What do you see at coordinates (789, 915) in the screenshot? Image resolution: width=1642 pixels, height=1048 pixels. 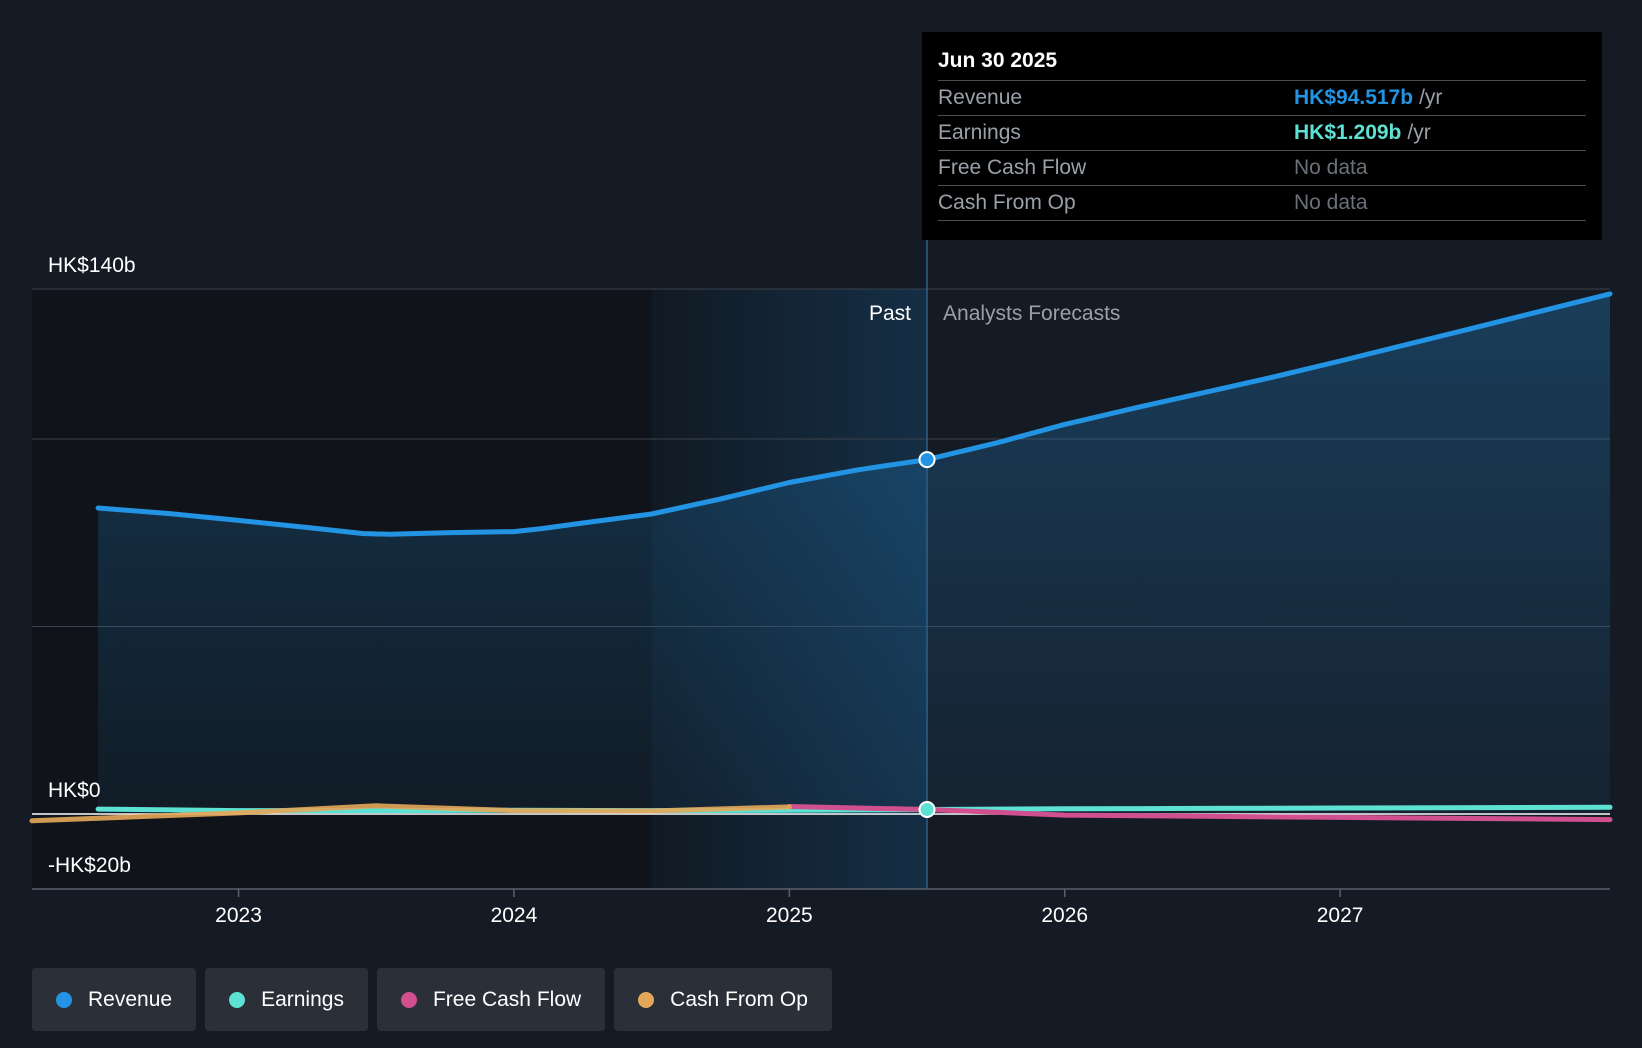 I see `x-tick-label: 2025` at bounding box center [789, 915].